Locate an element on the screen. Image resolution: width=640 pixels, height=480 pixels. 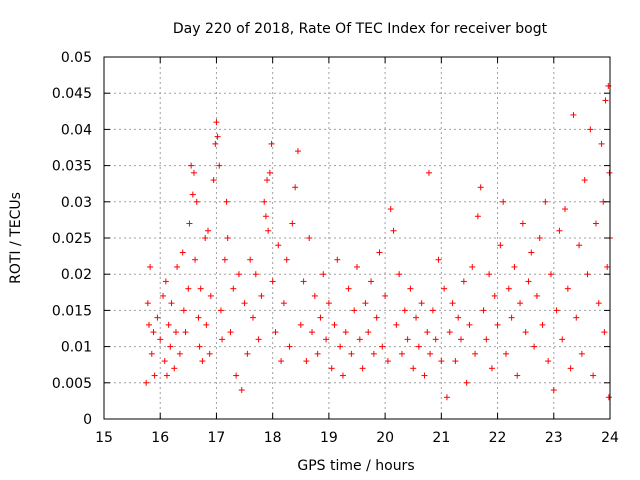
y-tick-label: 0 is located at coordinates (87, 420).